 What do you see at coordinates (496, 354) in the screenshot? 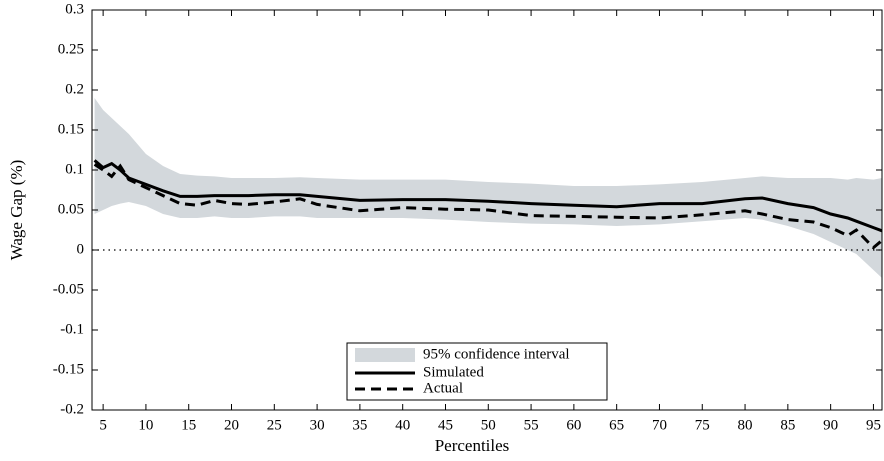
I see `legend-label: 95% confidence interval` at bounding box center [496, 354].